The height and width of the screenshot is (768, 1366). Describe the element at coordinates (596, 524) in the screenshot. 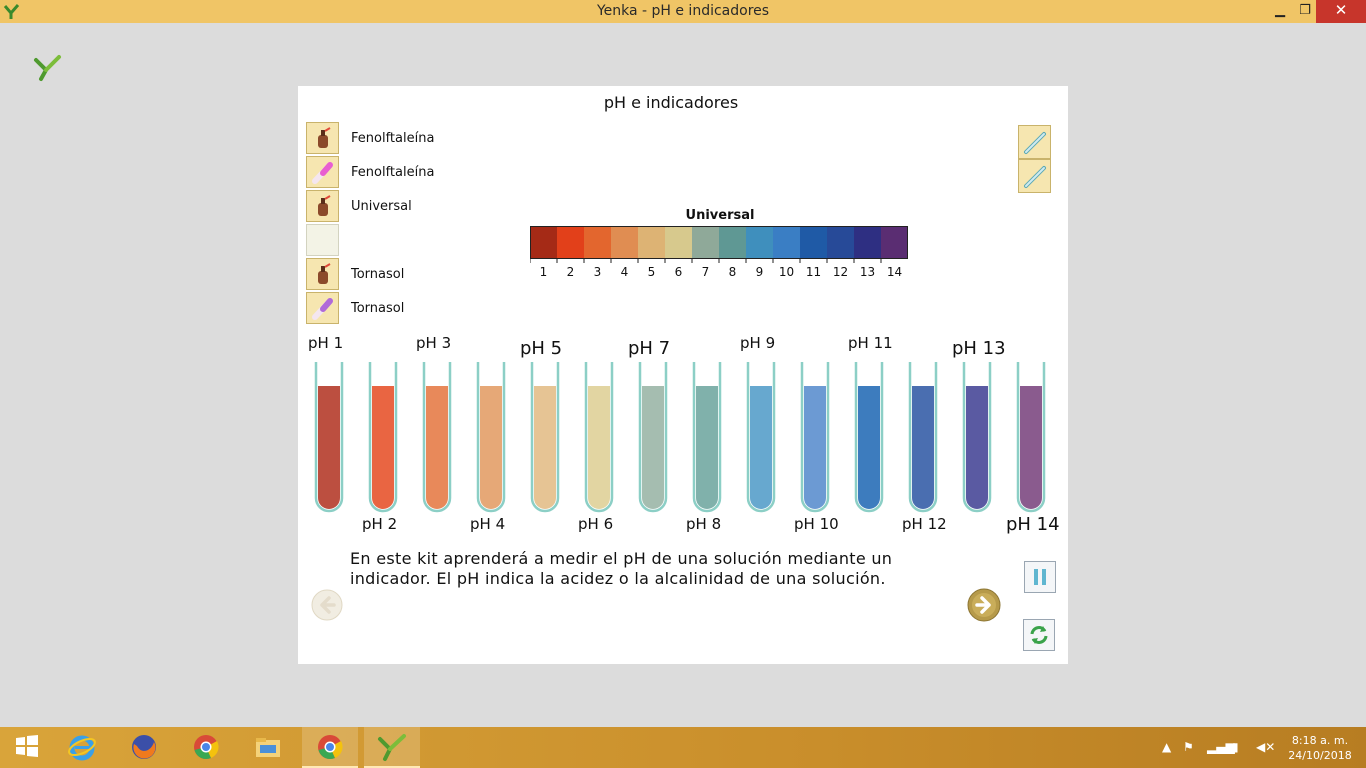

I see `ph-label: pH 6` at that location.